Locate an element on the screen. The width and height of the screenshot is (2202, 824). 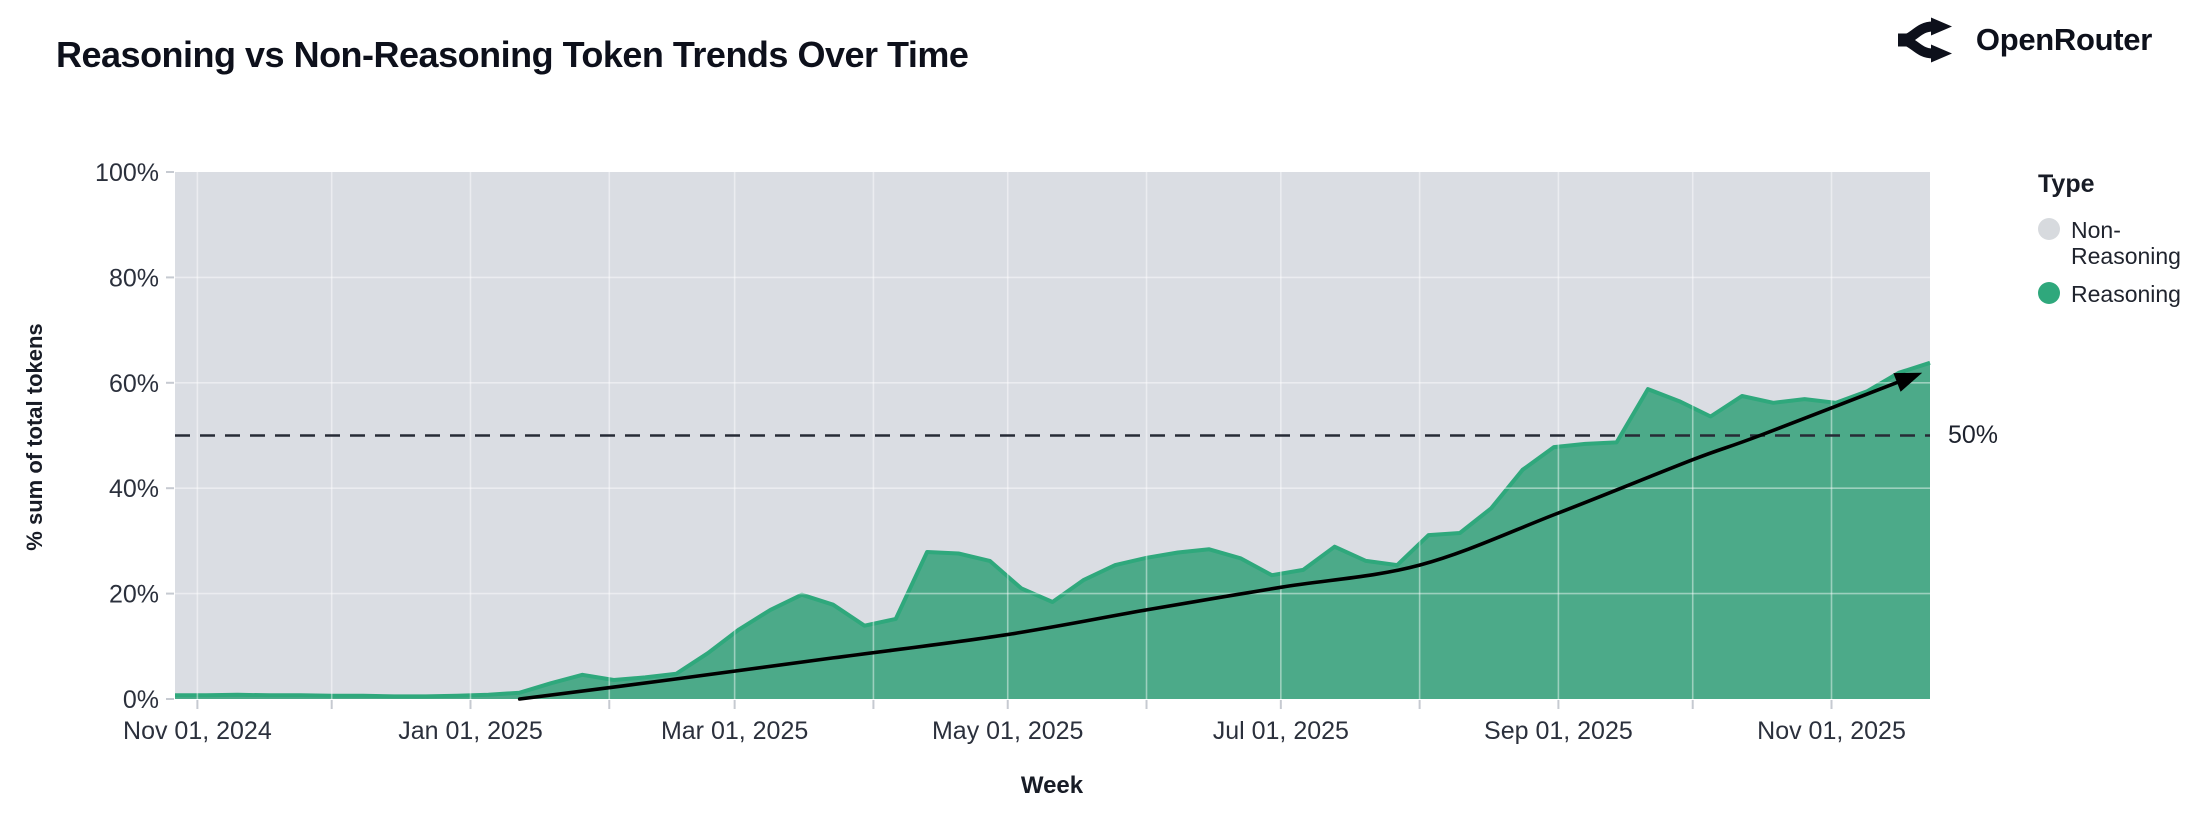
y-axis-tick-label: 20% is located at coordinates (134, 595).